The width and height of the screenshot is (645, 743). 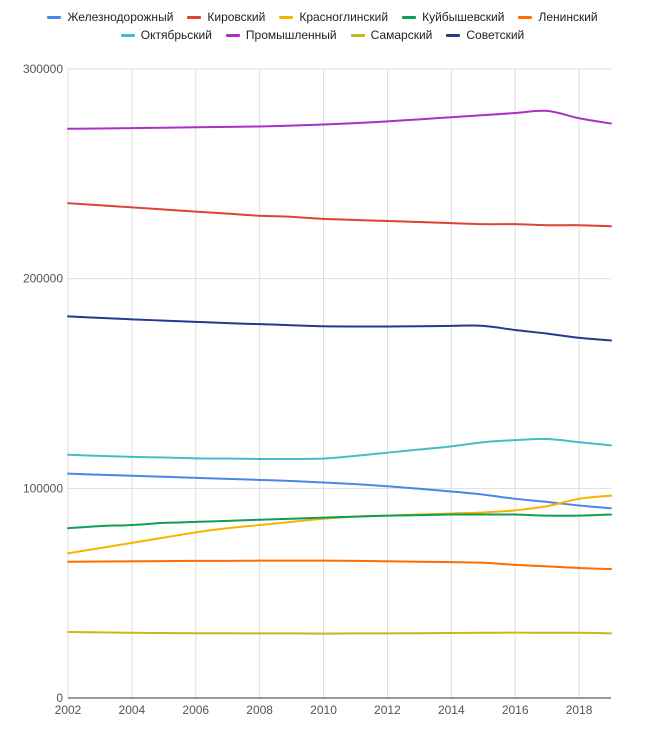 I want to click on legend-label: Советский, so click(x=495, y=35).